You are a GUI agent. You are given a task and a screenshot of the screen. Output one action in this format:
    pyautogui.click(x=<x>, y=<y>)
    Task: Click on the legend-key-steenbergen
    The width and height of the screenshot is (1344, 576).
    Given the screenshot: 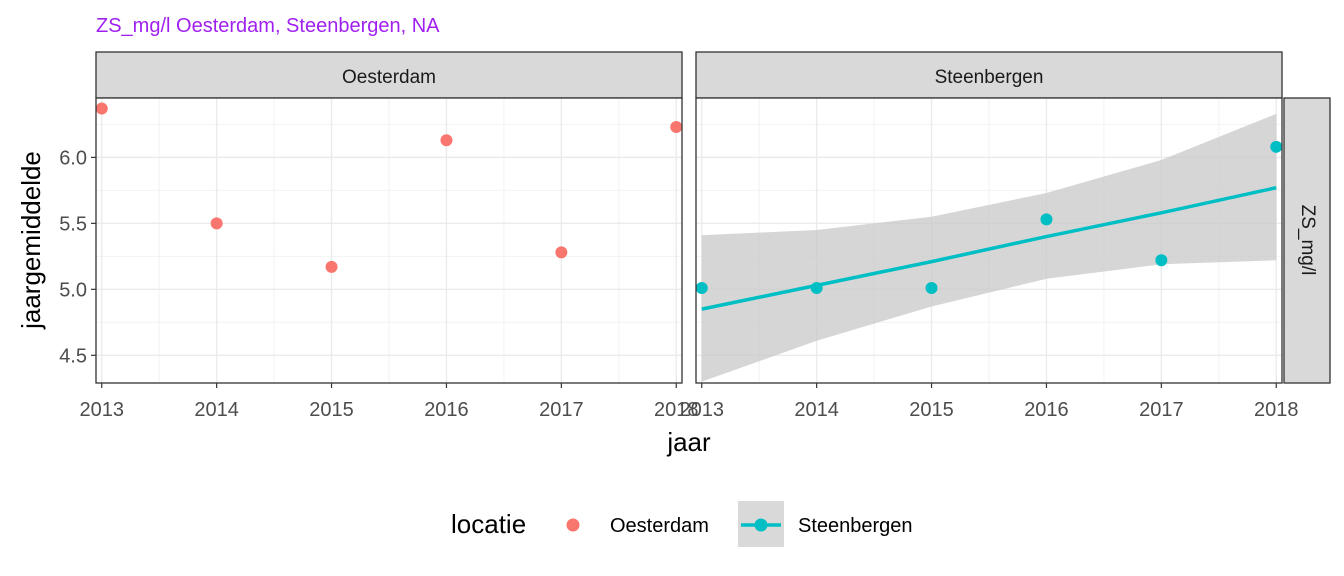 What is the action you would take?
    pyautogui.click(x=761, y=525)
    